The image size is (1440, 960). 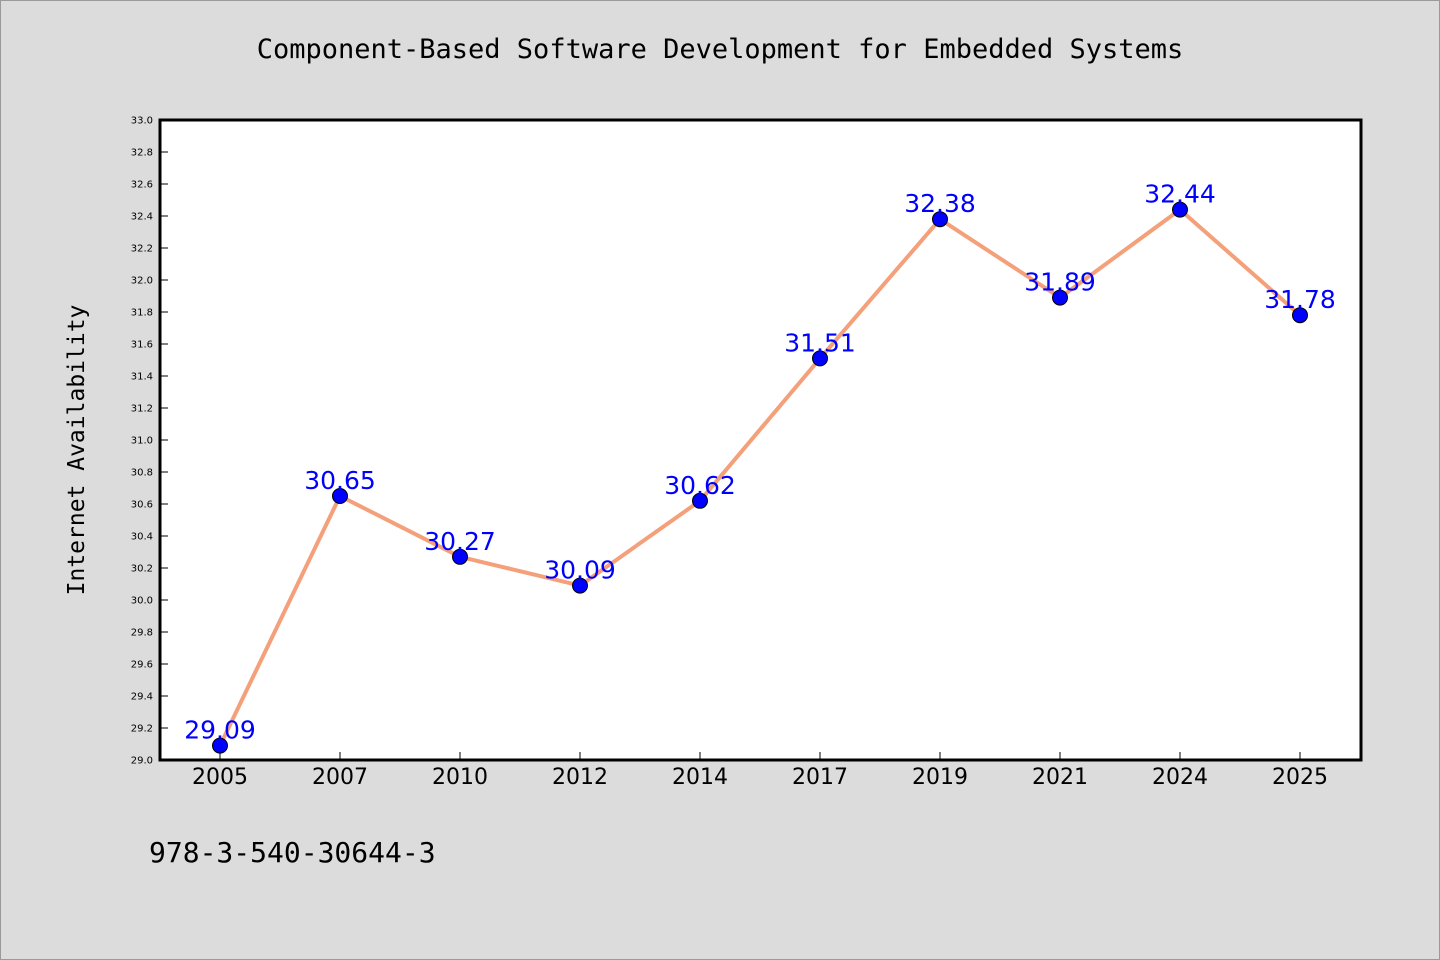 What do you see at coordinates (1300, 299) in the screenshot?
I see `data-label: 31.78` at bounding box center [1300, 299].